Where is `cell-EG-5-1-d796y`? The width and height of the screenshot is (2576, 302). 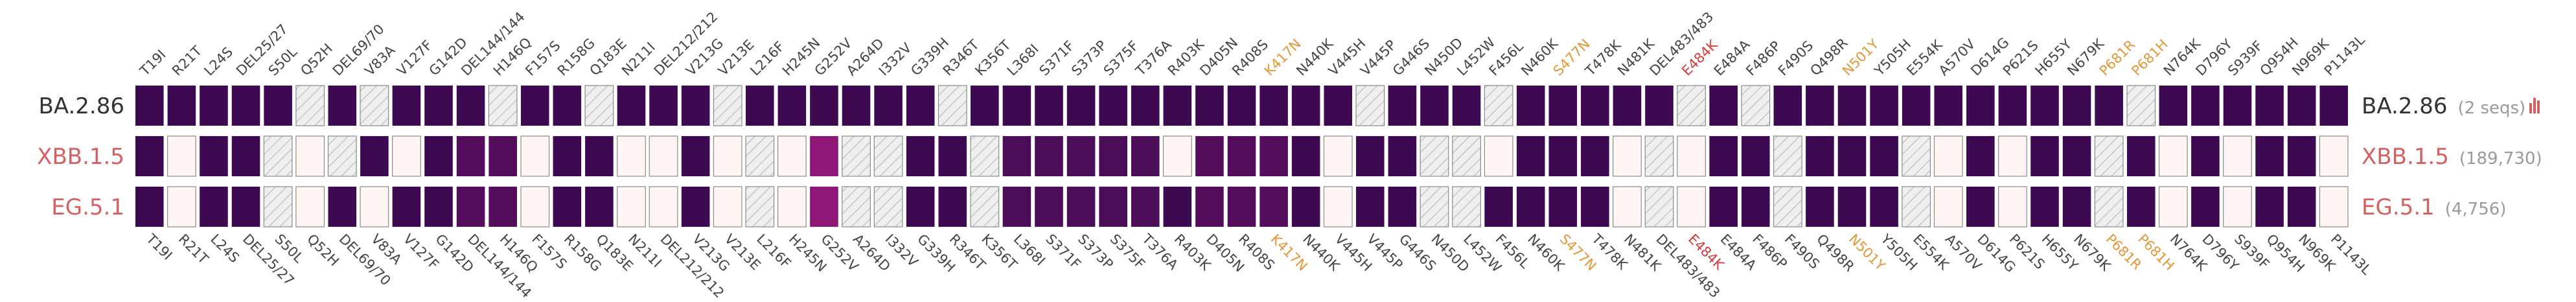 cell-EG-5-1-d796y is located at coordinates (2205, 207).